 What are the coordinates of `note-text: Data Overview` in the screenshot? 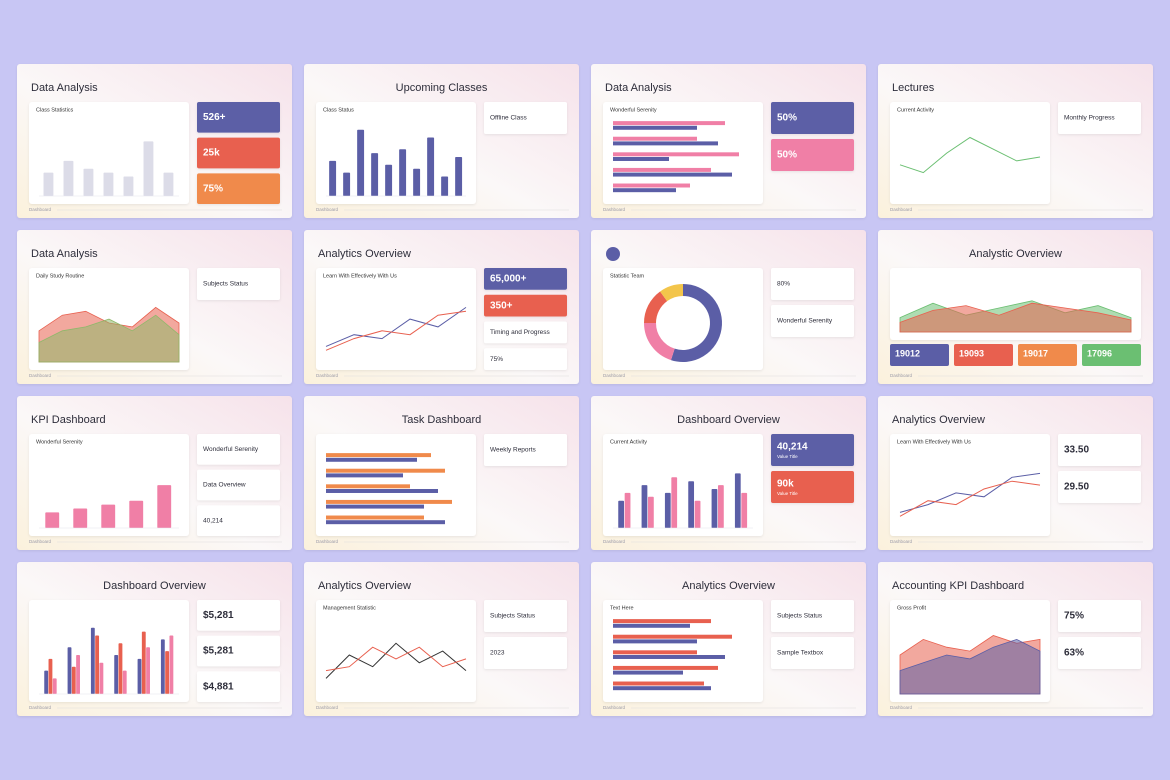 It's located at (224, 485).